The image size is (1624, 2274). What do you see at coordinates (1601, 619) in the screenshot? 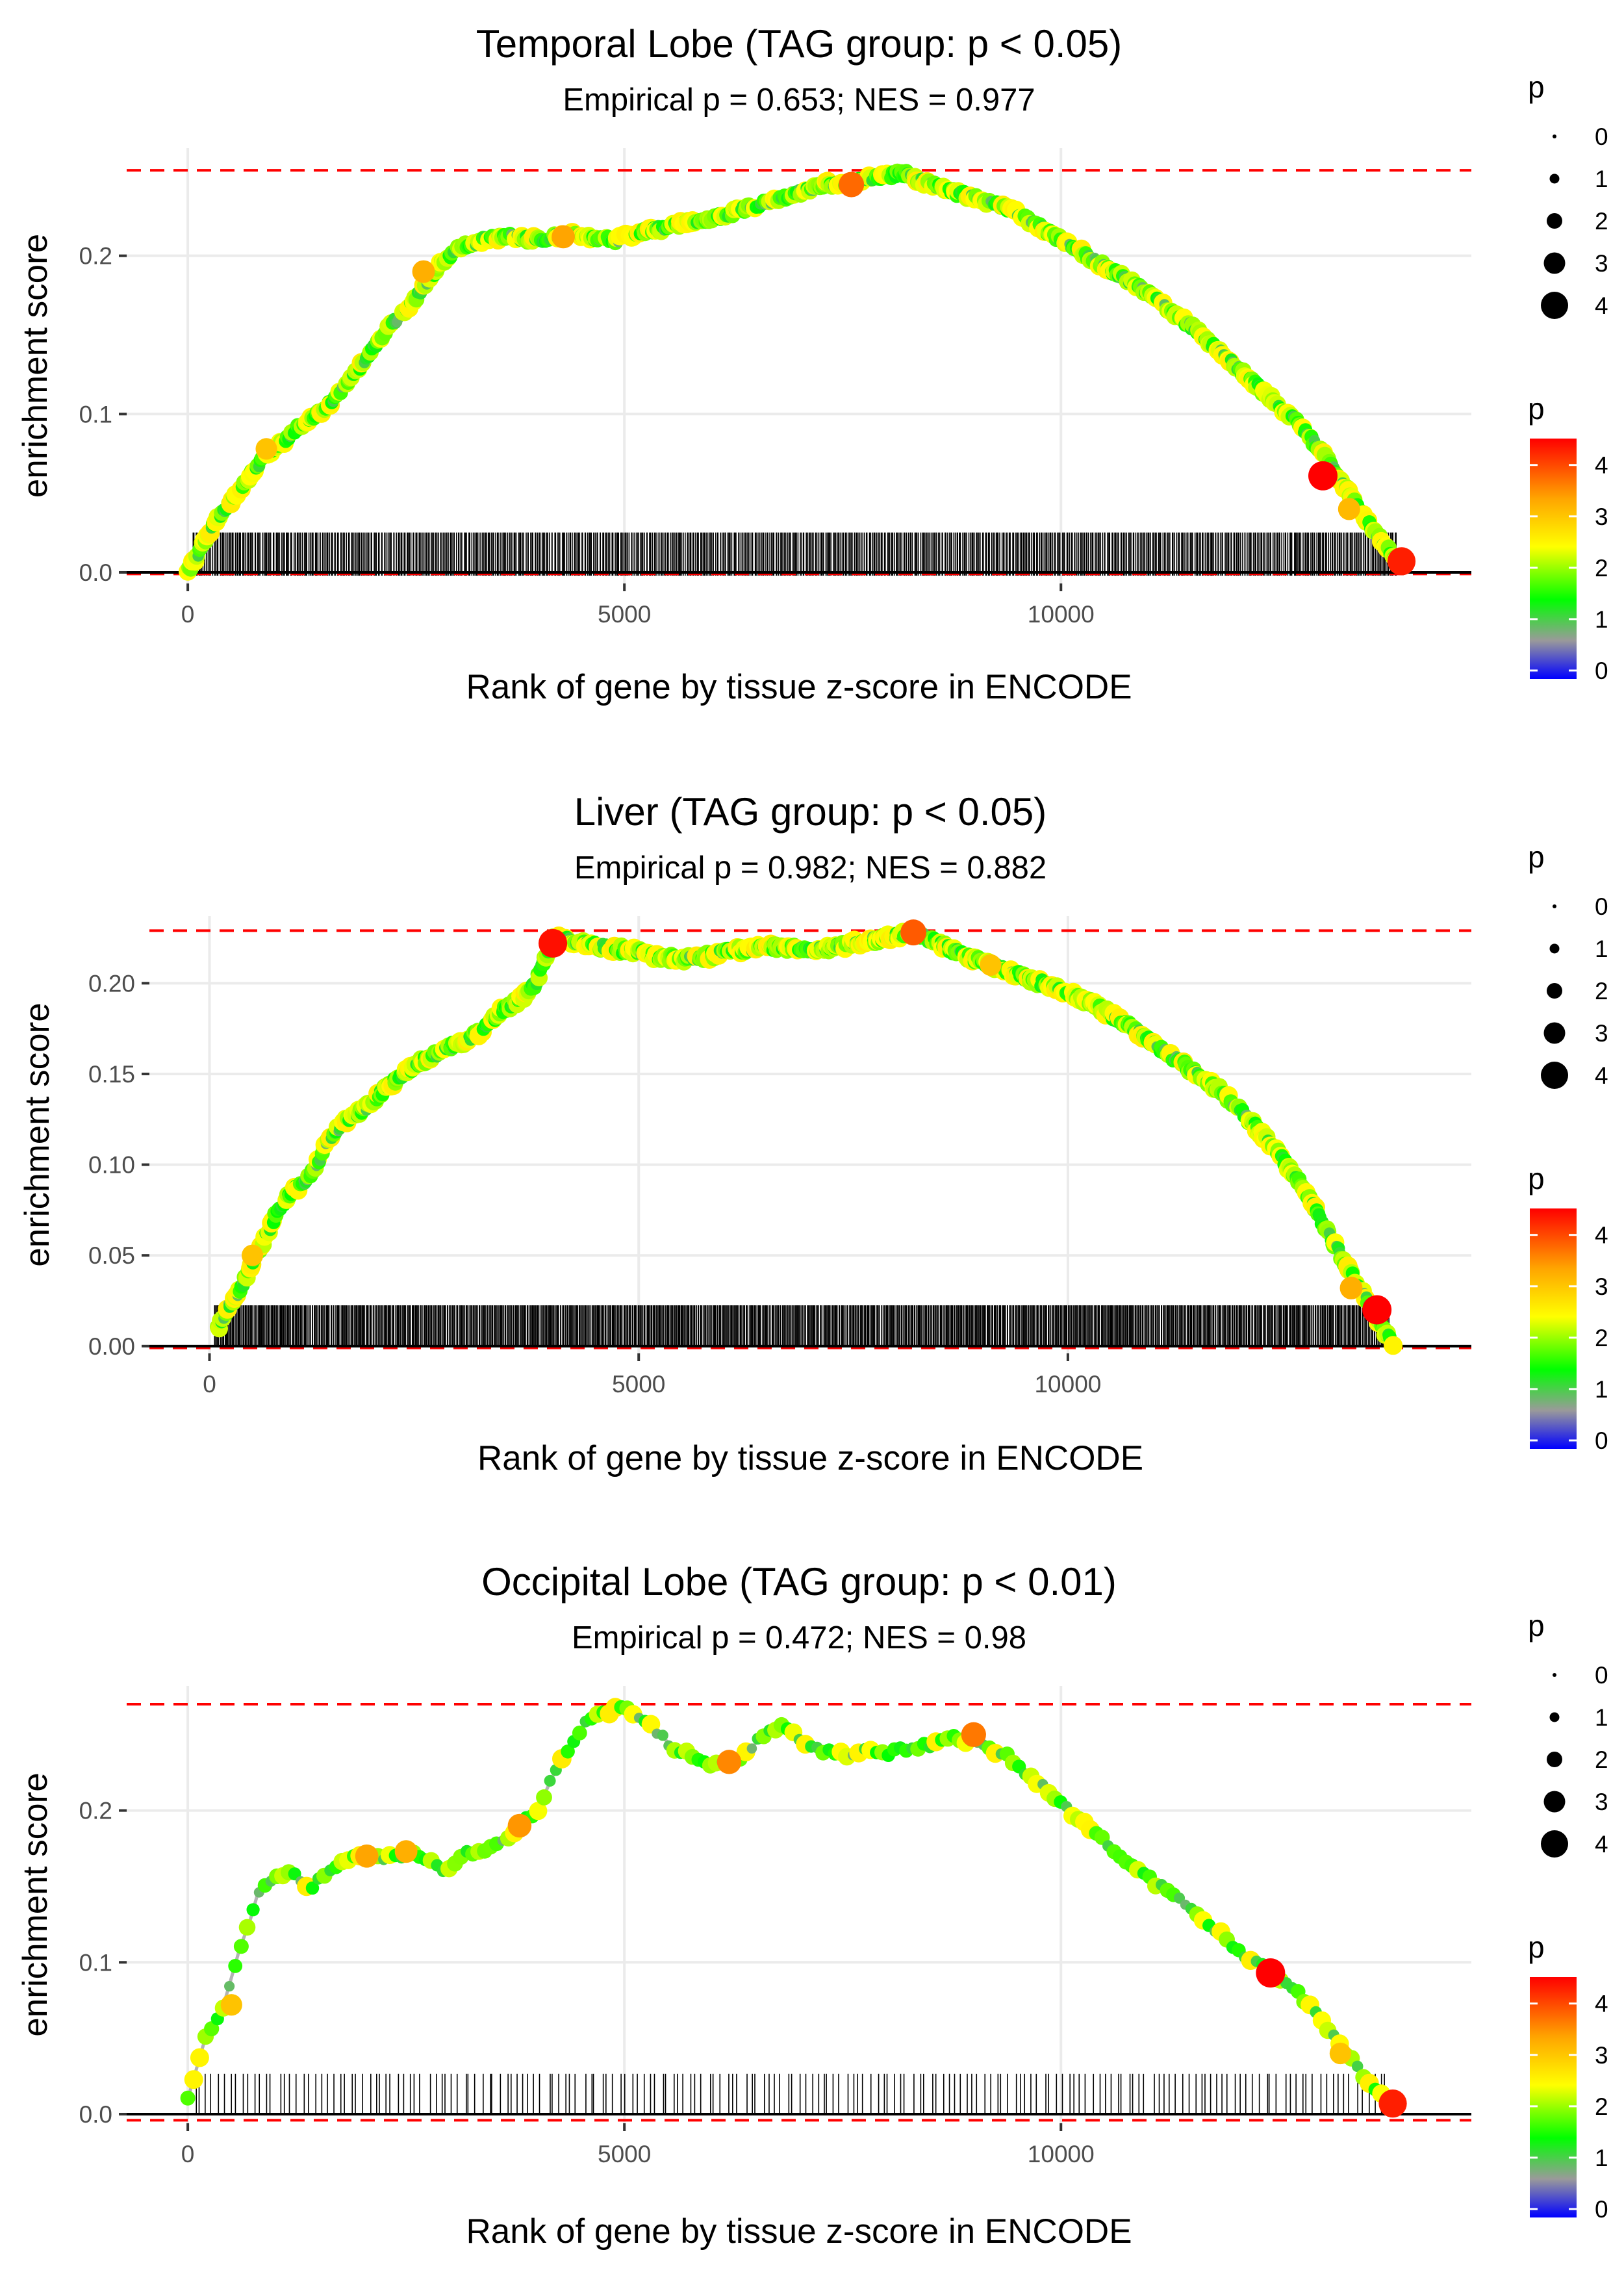
I see `legend-color-label: 1` at bounding box center [1601, 619].